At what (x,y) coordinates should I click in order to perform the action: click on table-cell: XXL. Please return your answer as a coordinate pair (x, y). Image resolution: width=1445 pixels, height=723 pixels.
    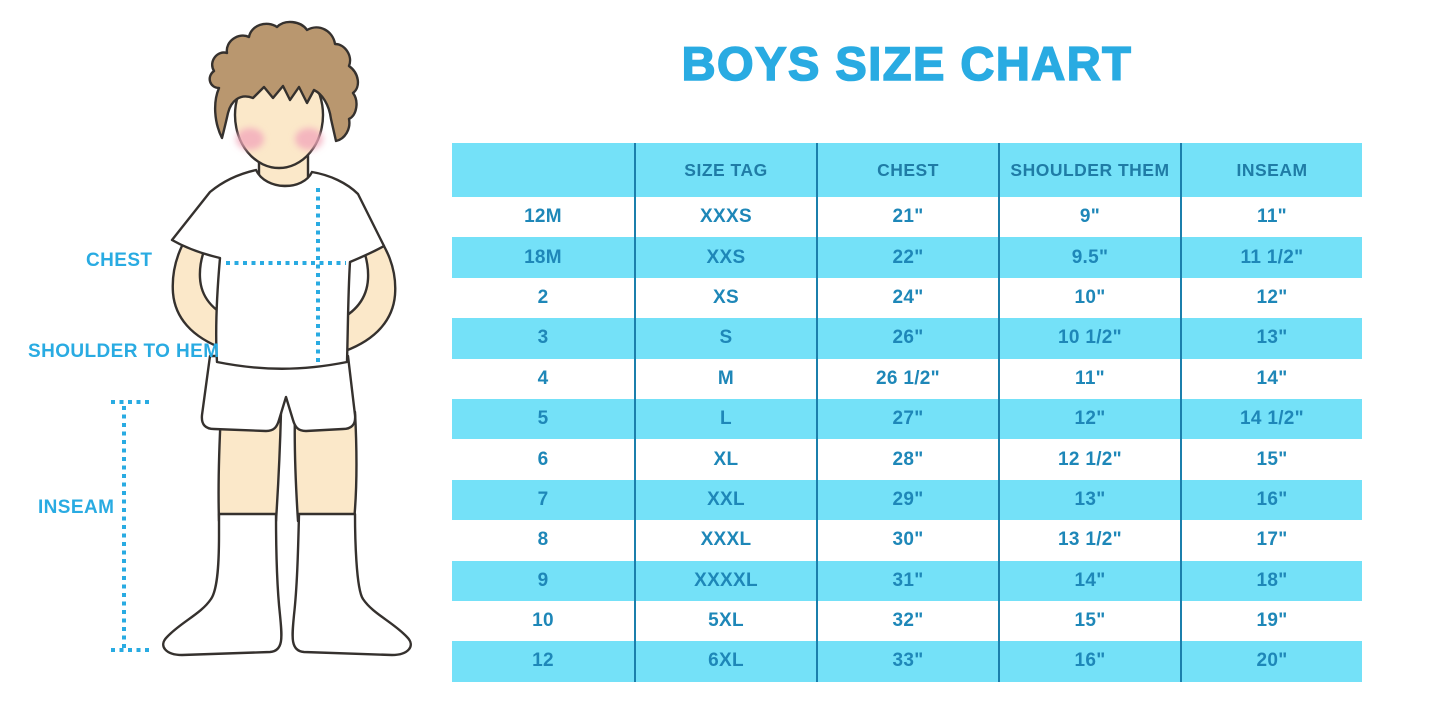
    Looking at the image, I should click on (725, 500).